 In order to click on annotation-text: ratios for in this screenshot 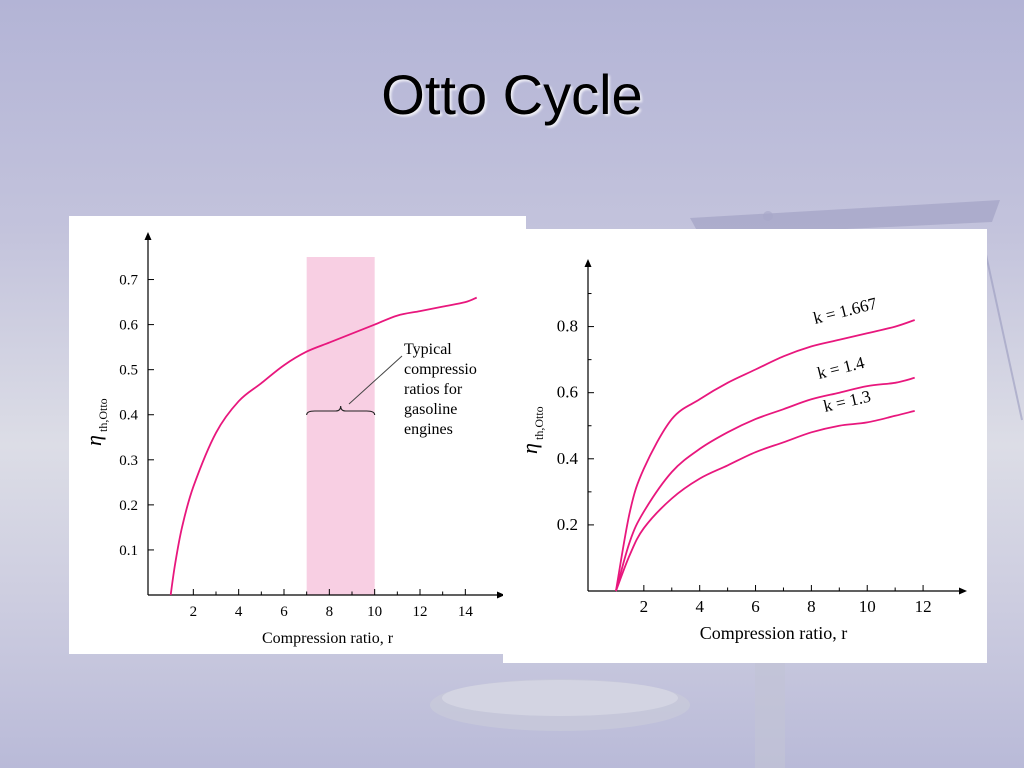, I will do `click(433, 389)`.